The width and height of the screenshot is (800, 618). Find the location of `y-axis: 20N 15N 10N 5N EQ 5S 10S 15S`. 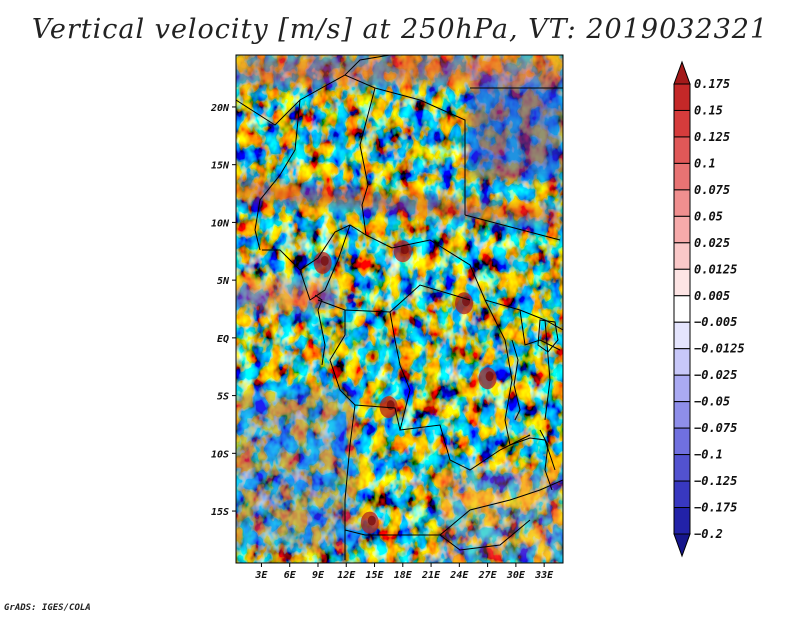

y-axis: 20N 15N 10N 5N EQ 5S 10S 15S is located at coordinates (223, 310).